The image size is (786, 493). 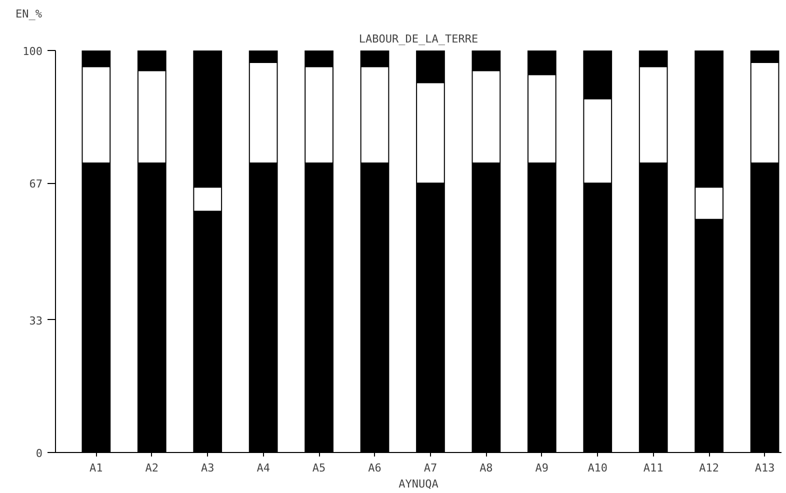 What do you see at coordinates (32, 51) in the screenshot?
I see `y-tick-label: 100` at bounding box center [32, 51].